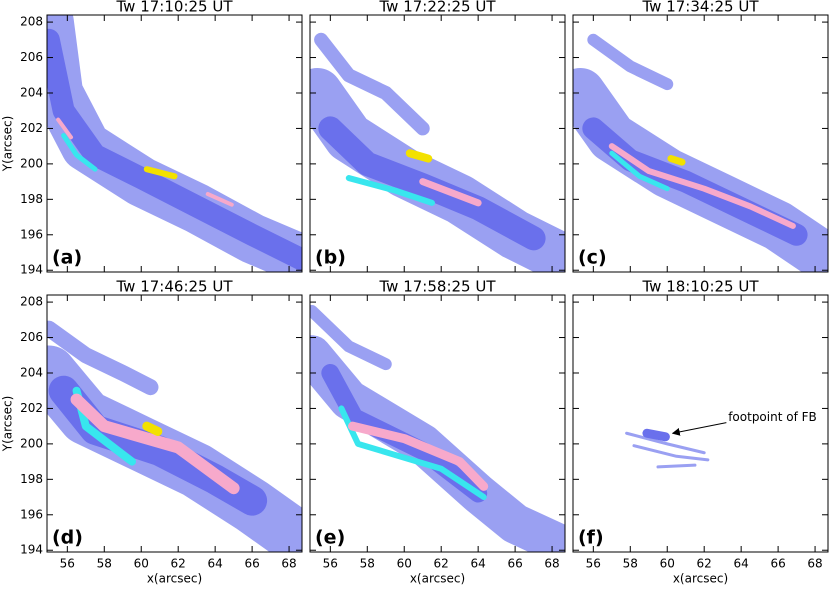  Describe the element at coordinates (701, 287) in the screenshot. I see `panel-title: Tw 18:10:25 UT` at that location.